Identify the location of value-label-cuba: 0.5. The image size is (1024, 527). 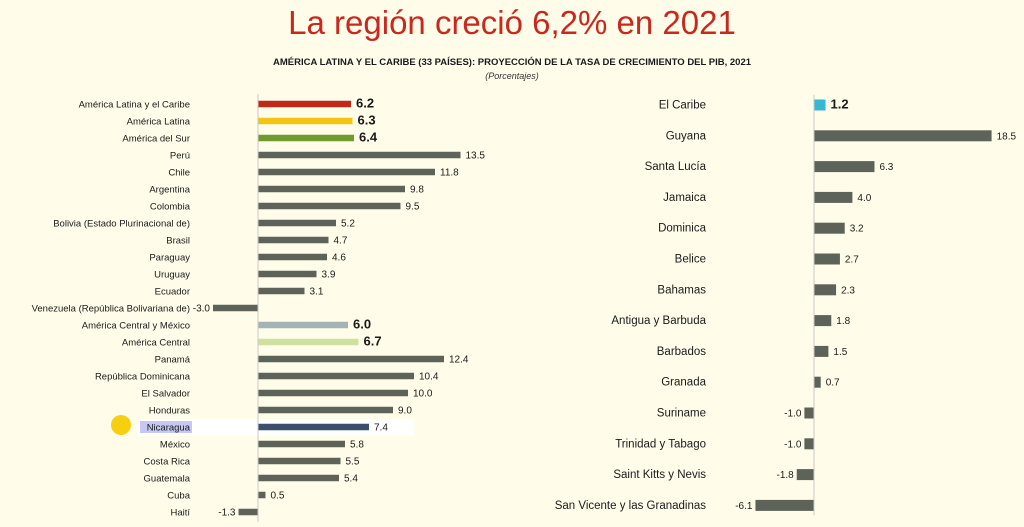
(278, 496).